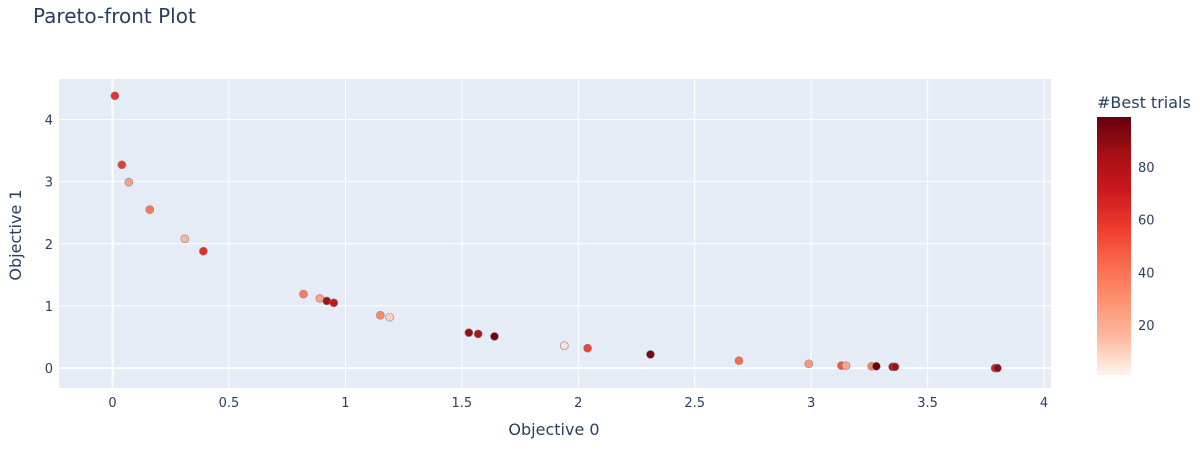 The image size is (1200, 451). What do you see at coordinates (49, 120) in the screenshot?
I see `y-tick-label: 4` at bounding box center [49, 120].